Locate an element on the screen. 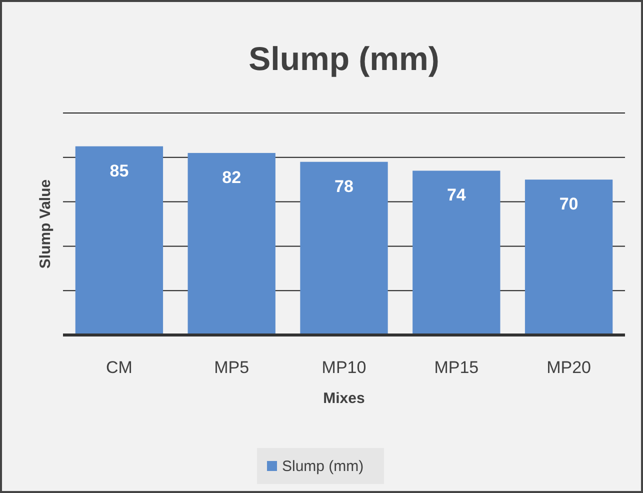 The height and width of the screenshot is (493, 643). y-axis-title: Slump Value is located at coordinates (45, 224).